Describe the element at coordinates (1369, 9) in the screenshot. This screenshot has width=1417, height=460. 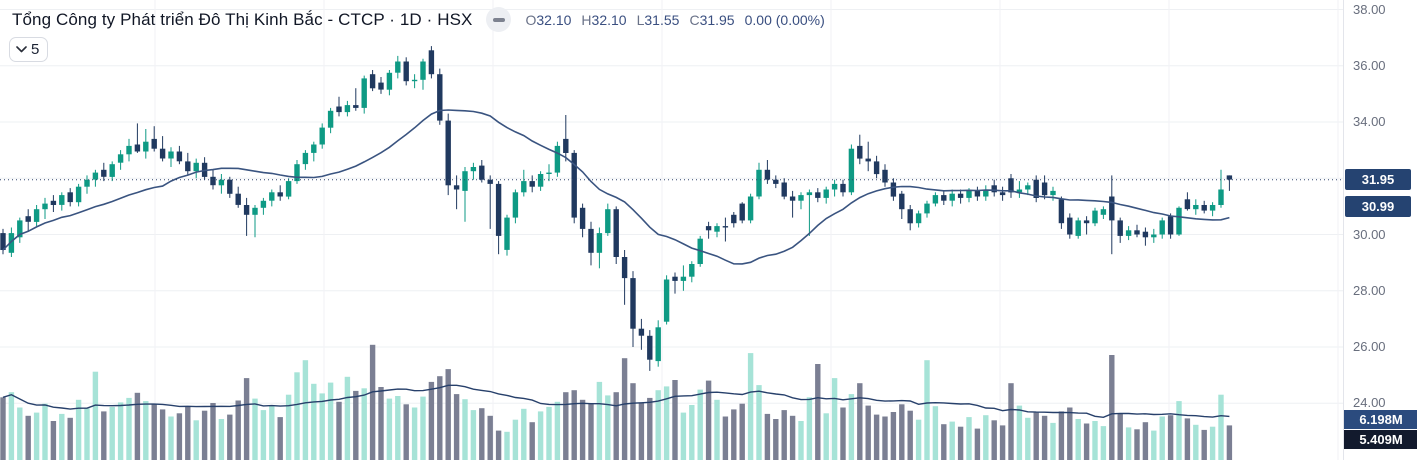
I see `price-tick-label: 38.00` at that location.